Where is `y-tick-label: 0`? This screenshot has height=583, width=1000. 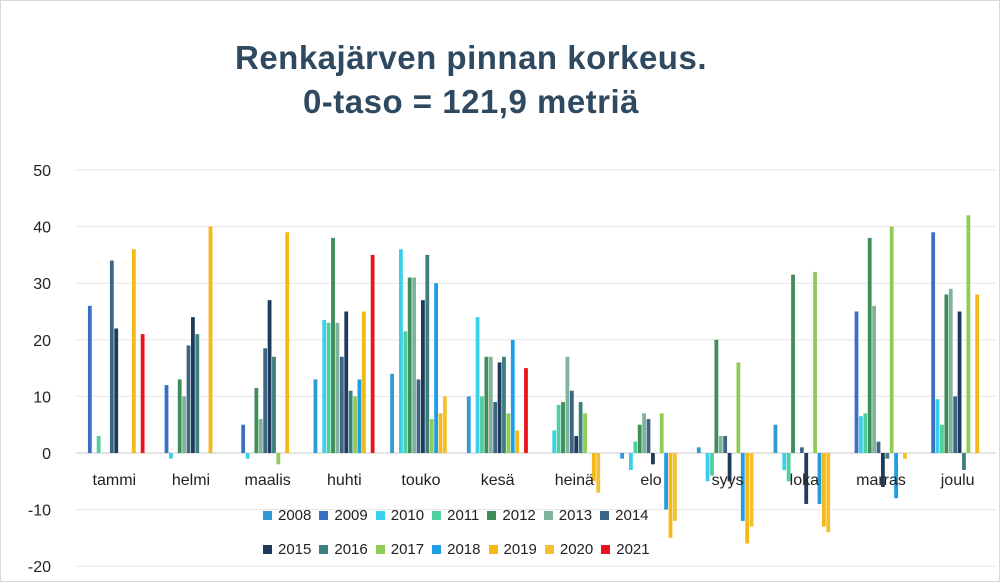 y-tick-label: 0 is located at coordinates (46, 454).